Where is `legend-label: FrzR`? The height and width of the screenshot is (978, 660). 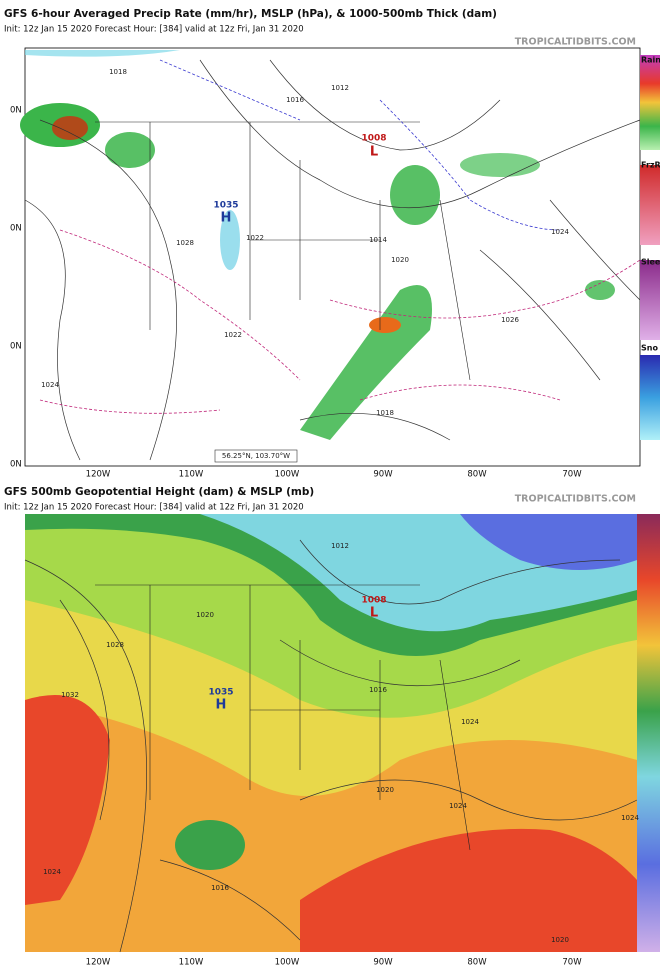
legend-label: FrzR is located at coordinates (650, 165).